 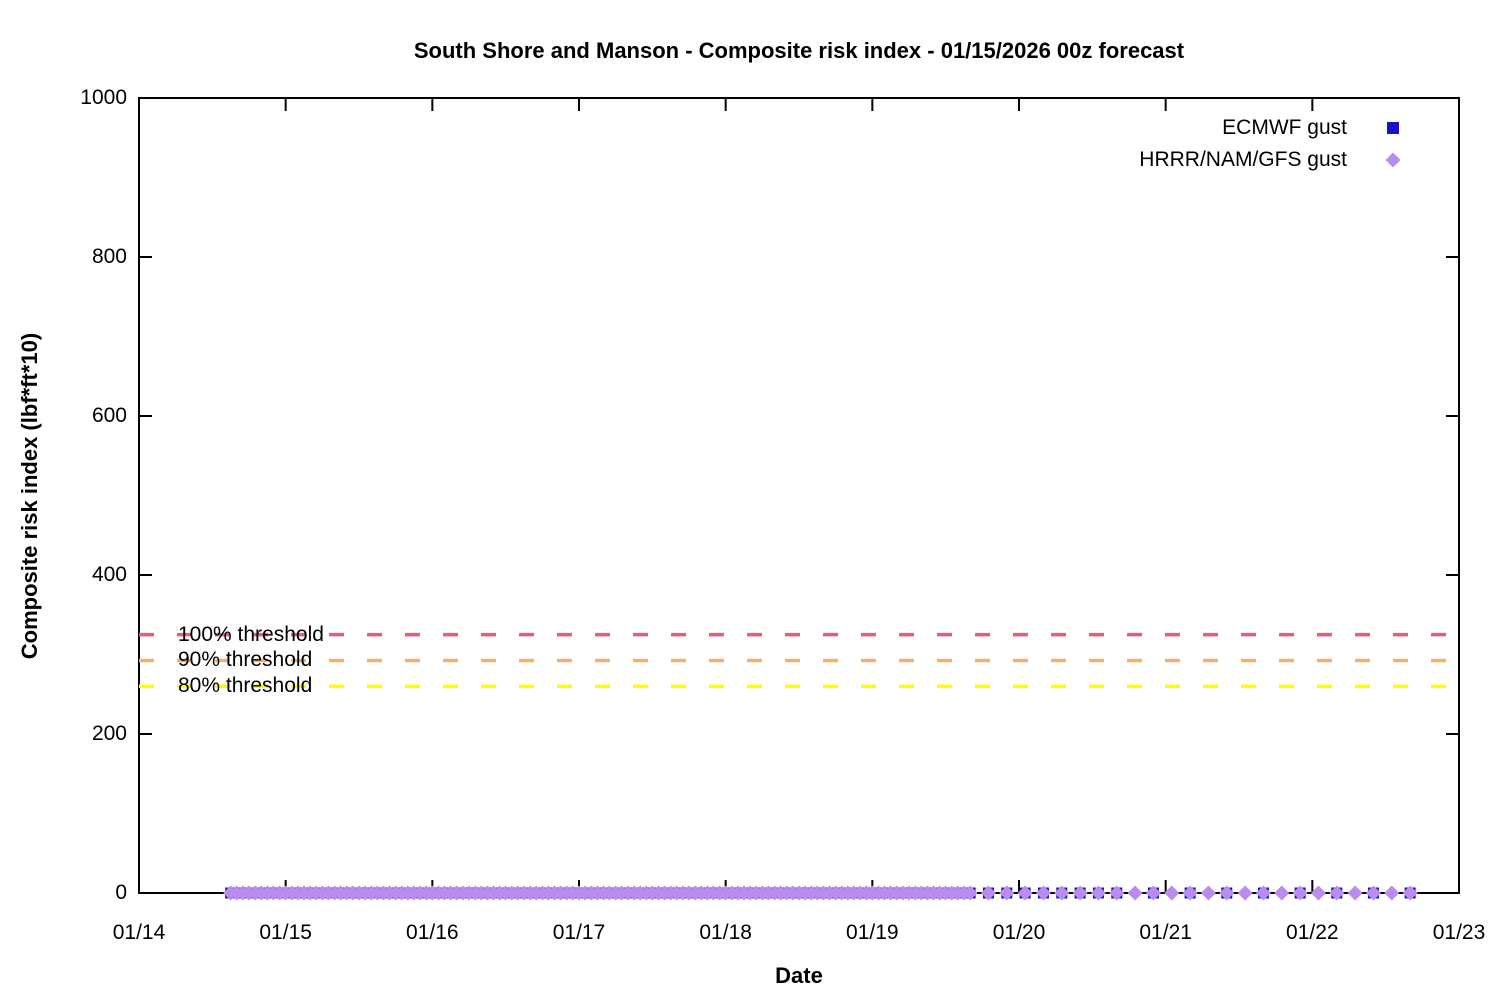 What do you see at coordinates (872, 932) in the screenshot?
I see `x-tick-label: 01/19` at bounding box center [872, 932].